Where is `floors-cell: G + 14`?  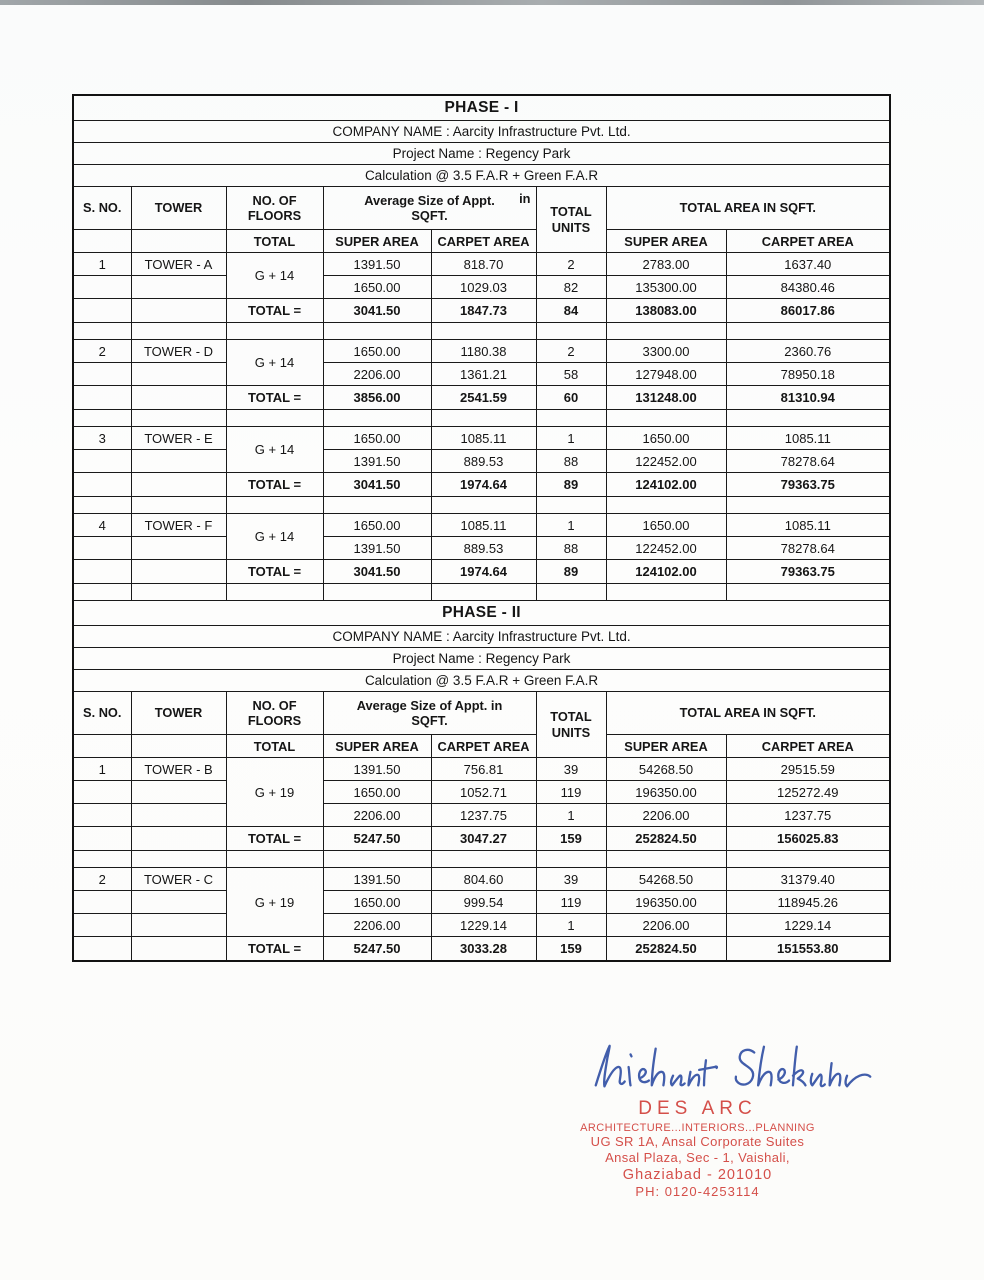
floors-cell: G + 14 is located at coordinates (274, 449).